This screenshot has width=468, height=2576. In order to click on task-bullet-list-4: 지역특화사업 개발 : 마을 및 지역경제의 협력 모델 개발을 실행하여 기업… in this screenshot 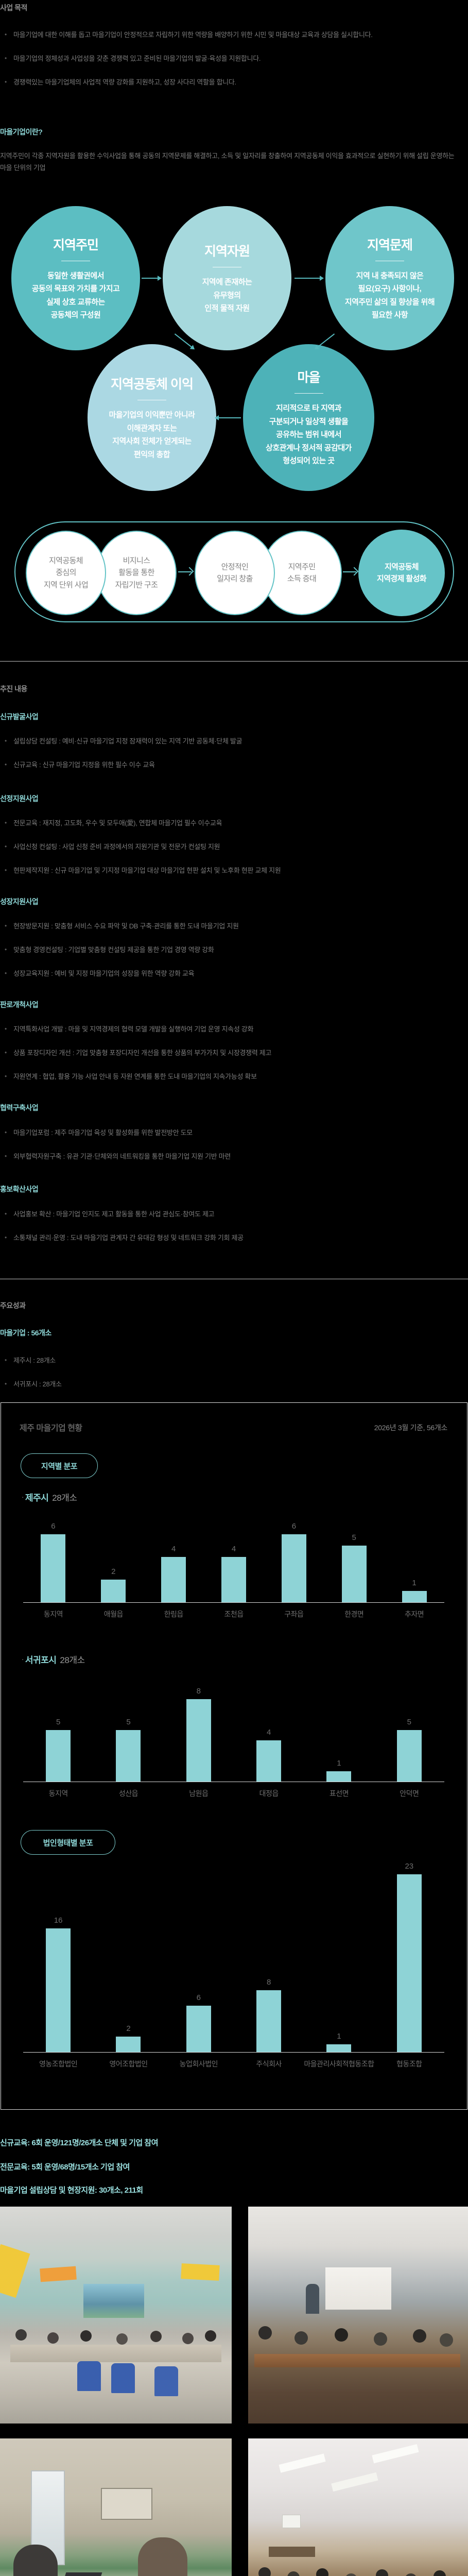, I will do `click(226, 1059)`.